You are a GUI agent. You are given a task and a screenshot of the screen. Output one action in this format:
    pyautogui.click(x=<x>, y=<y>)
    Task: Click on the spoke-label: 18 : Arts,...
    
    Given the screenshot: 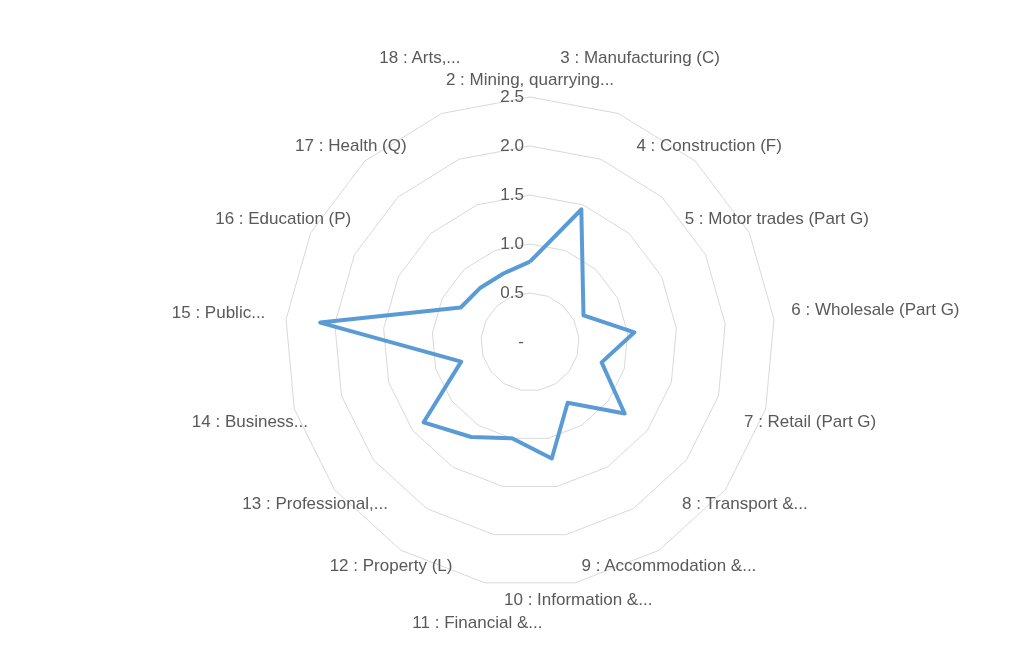 What is the action you would take?
    pyautogui.click(x=420, y=57)
    